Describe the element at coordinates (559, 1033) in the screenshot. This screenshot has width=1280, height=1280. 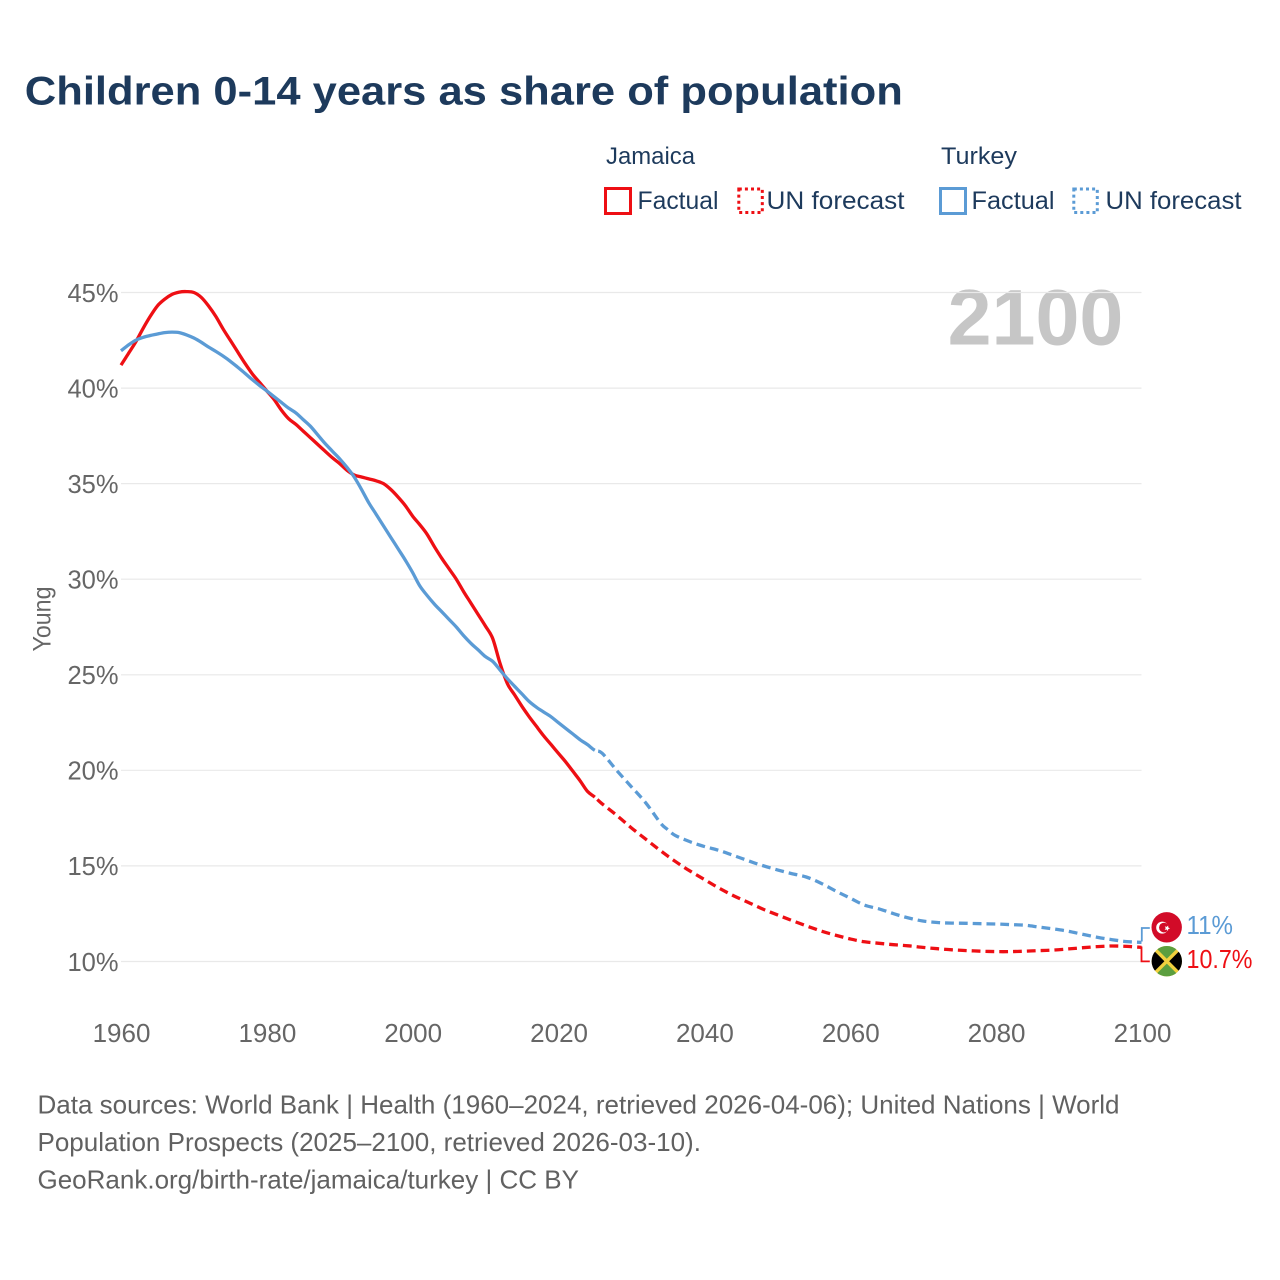
I see `svg-text: 2020` at that location.